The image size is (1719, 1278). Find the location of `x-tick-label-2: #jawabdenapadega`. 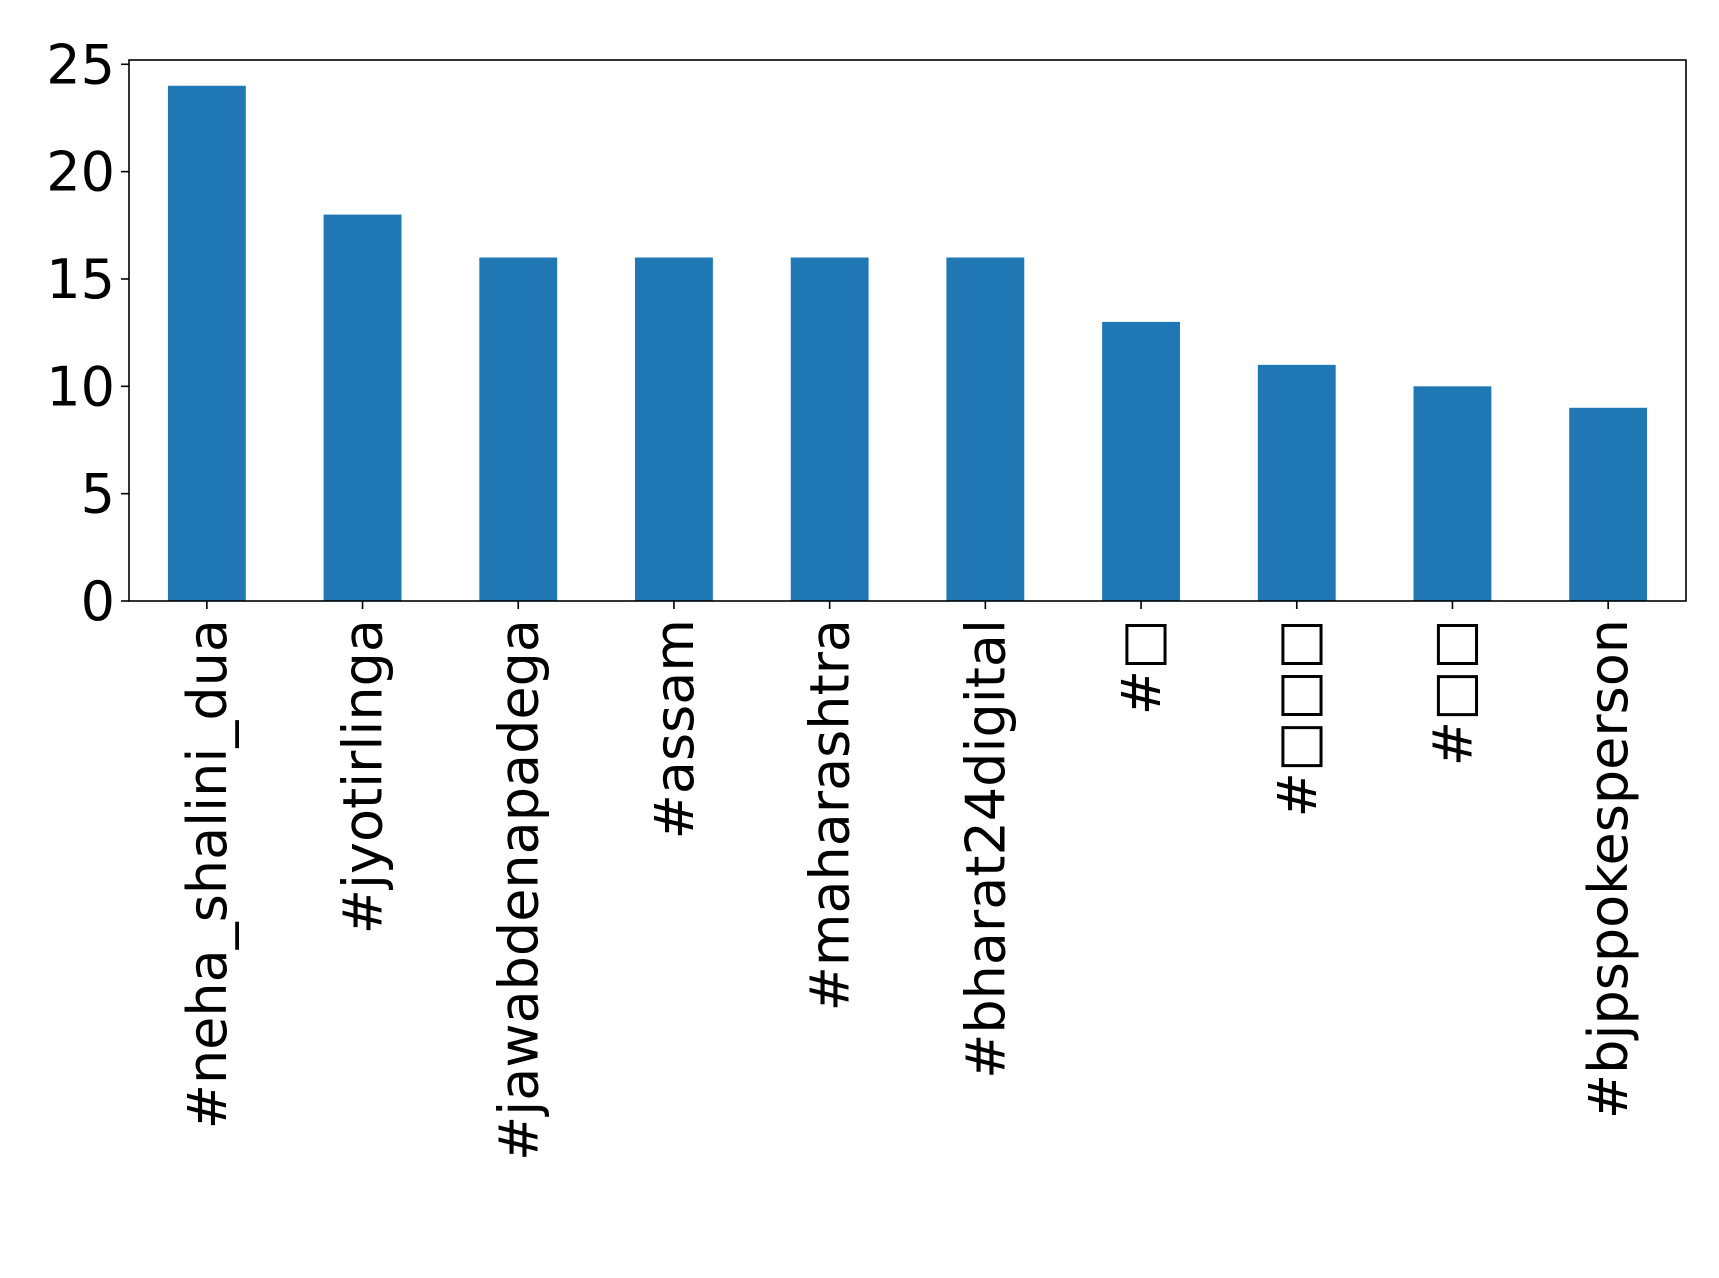

x-tick-label-2: #jawabdenapadega is located at coordinates (518, 890).